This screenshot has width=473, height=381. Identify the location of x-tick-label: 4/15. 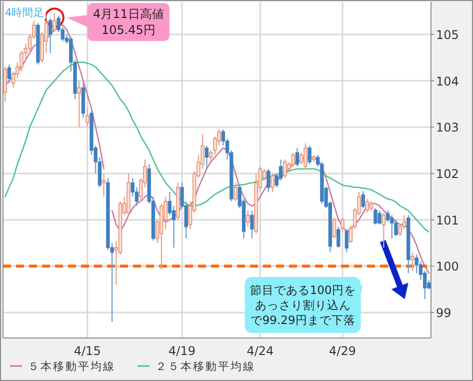
(87, 351).